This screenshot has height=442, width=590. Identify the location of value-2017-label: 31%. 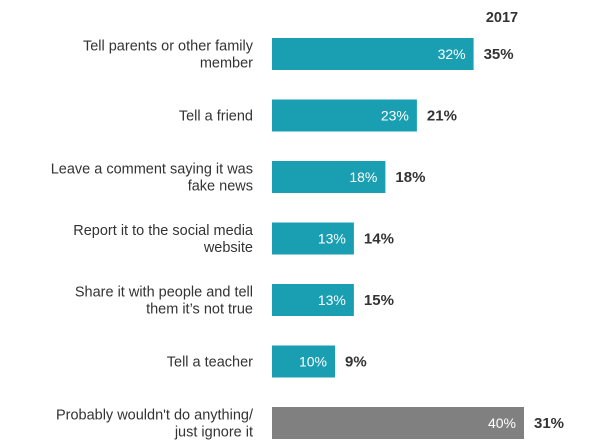
(549, 423).